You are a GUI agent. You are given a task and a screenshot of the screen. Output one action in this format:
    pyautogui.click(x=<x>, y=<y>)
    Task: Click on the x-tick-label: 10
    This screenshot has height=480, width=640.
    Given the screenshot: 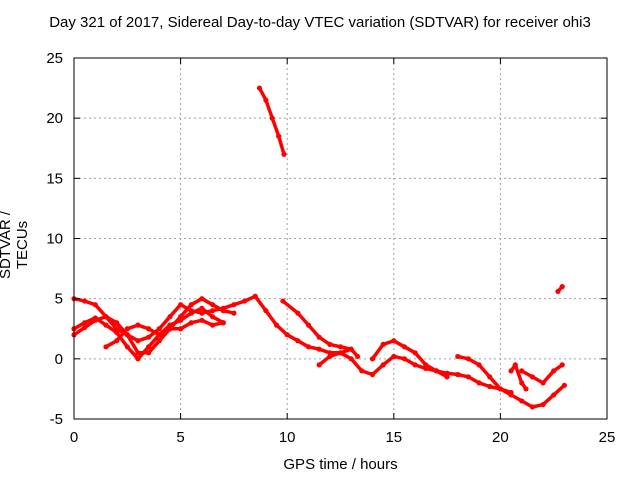 What is the action you would take?
    pyautogui.click(x=287, y=437)
    